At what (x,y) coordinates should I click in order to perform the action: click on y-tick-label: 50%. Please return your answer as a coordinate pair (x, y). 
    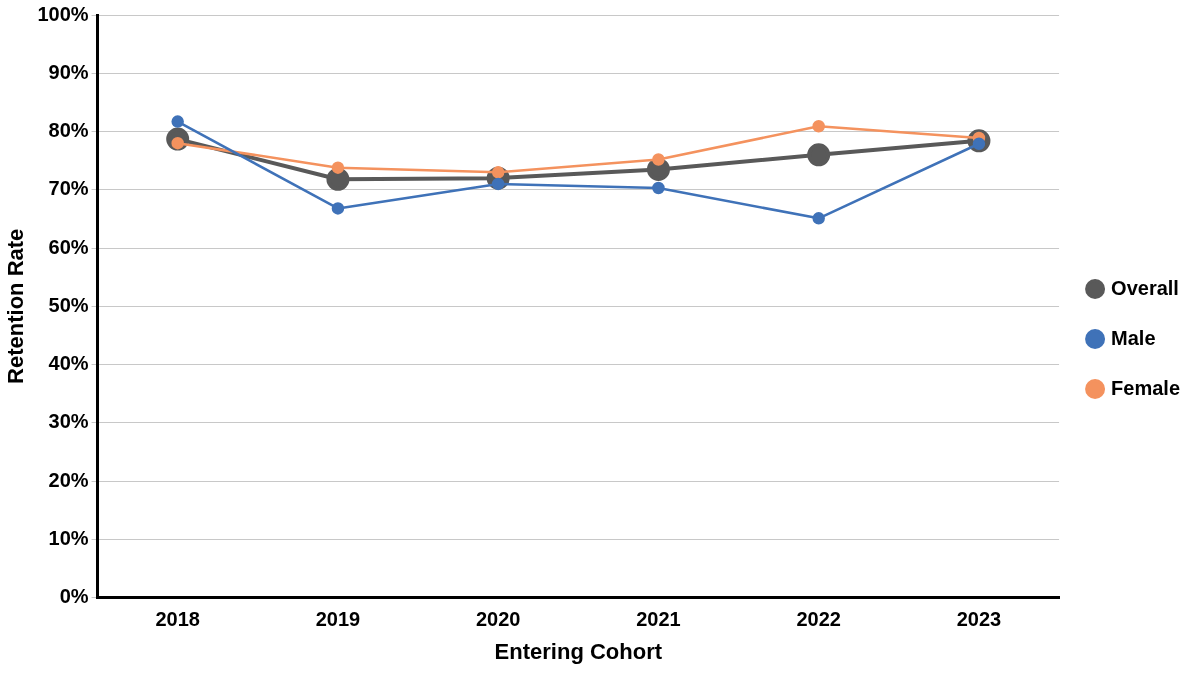
    Looking at the image, I should click on (68, 304).